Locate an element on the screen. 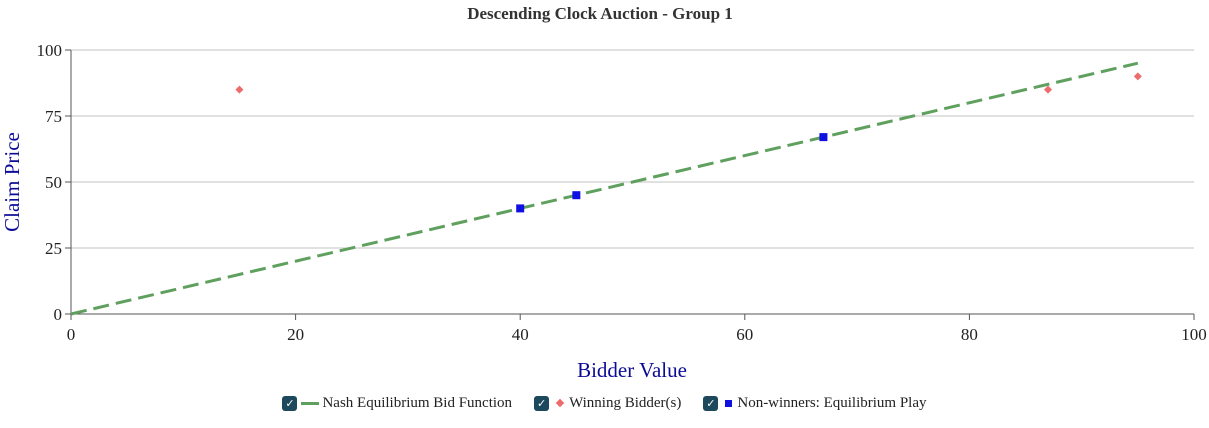 This screenshot has width=1209, height=428. x-tick-label: 80 is located at coordinates (969, 334).